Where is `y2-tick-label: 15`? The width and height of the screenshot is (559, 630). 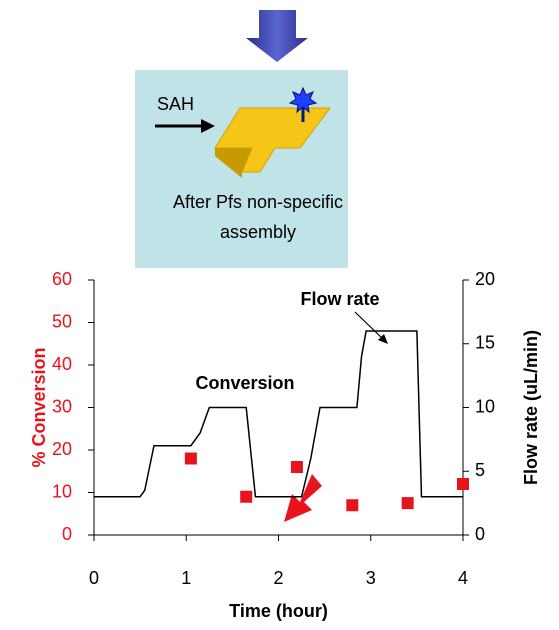 y2-tick-label: 15 is located at coordinates (485, 343).